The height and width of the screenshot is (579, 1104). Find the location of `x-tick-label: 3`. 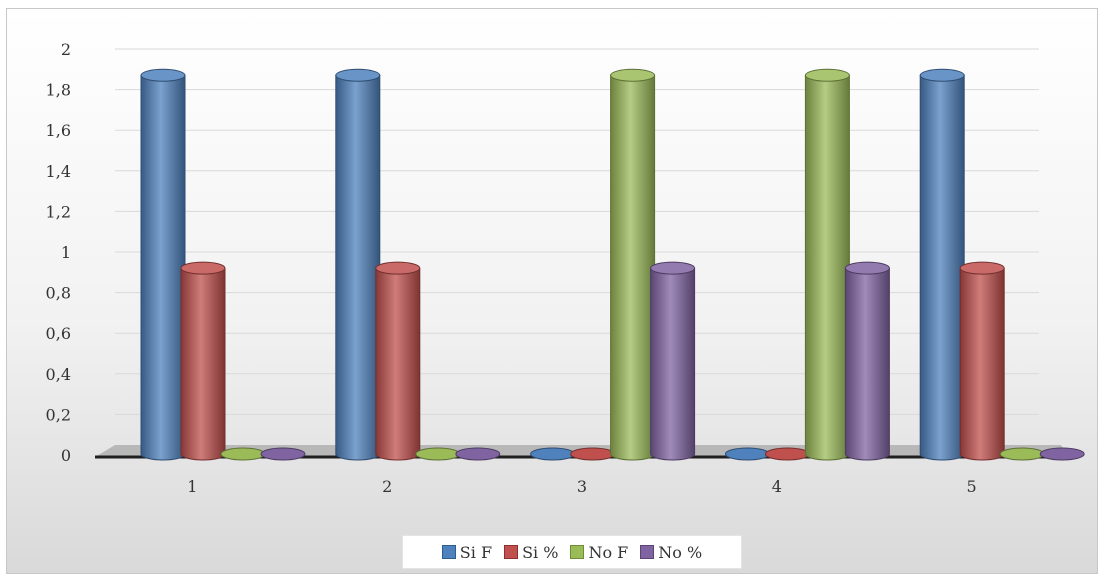

x-tick-label: 3 is located at coordinates (582, 486).